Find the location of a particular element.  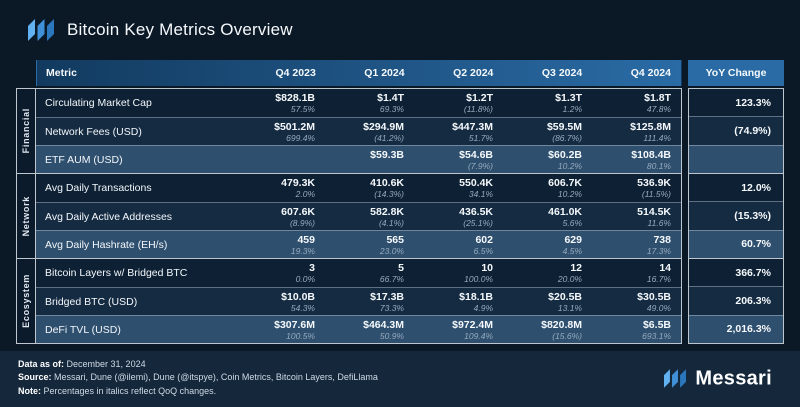

value-cell: 550.4K 34.1% is located at coordinates (458, 188).